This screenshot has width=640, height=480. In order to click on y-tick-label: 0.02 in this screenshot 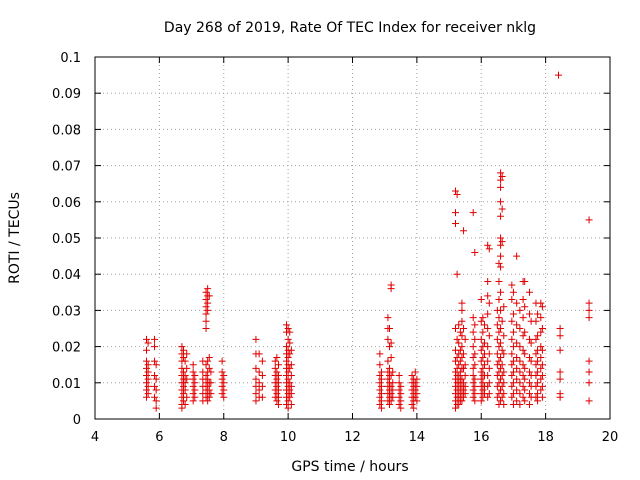, I will do `click(66, 348)`.